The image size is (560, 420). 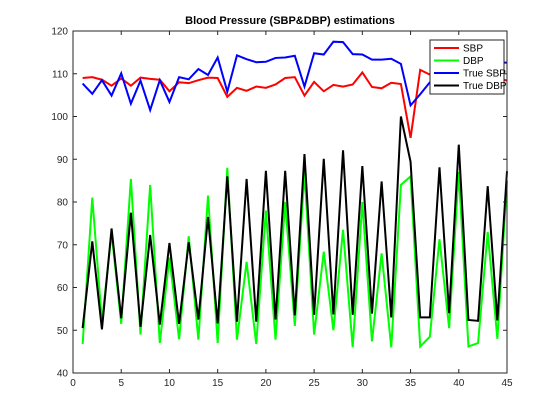 I want to click on legend-label-0: SBP, so click(x=473, y=49).